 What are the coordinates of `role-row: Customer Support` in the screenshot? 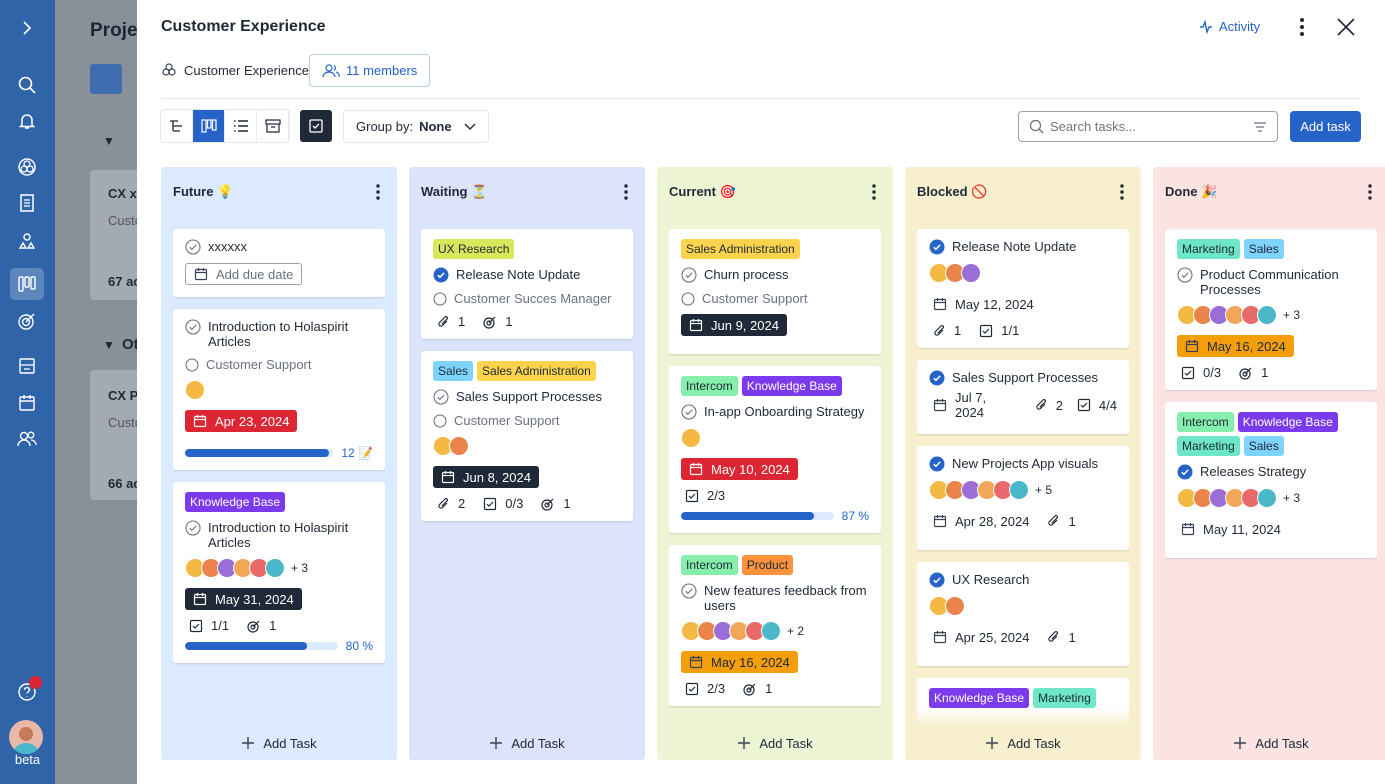 It's located at (279, 364).